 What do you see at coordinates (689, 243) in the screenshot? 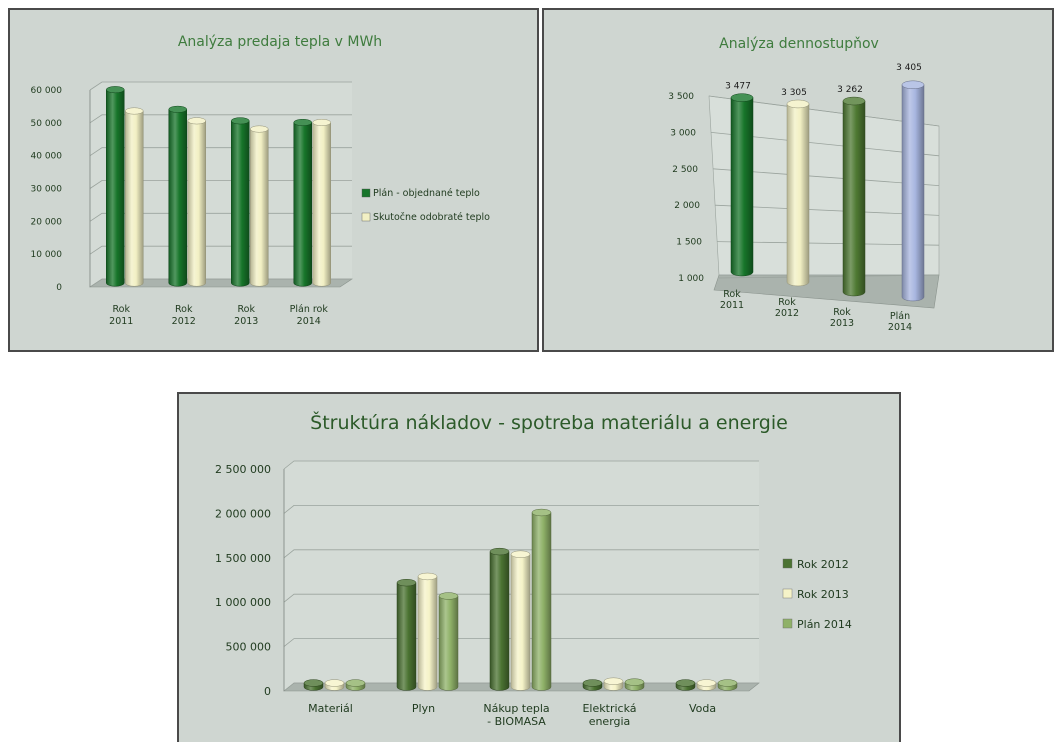
I see `y-tick-label: 1 500` at bounding box center [689, 243].